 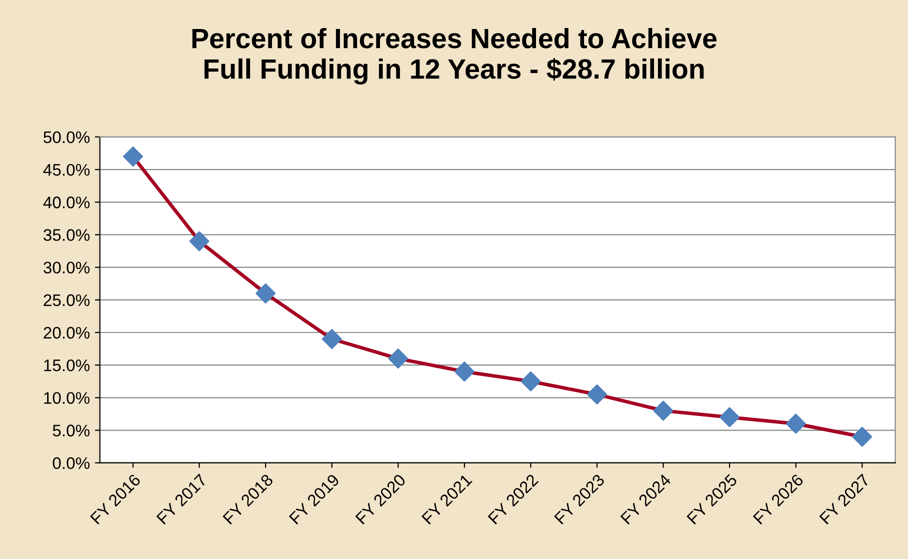 I want to click on y-tick-label: 10.0%, so click(x=67, y=398).